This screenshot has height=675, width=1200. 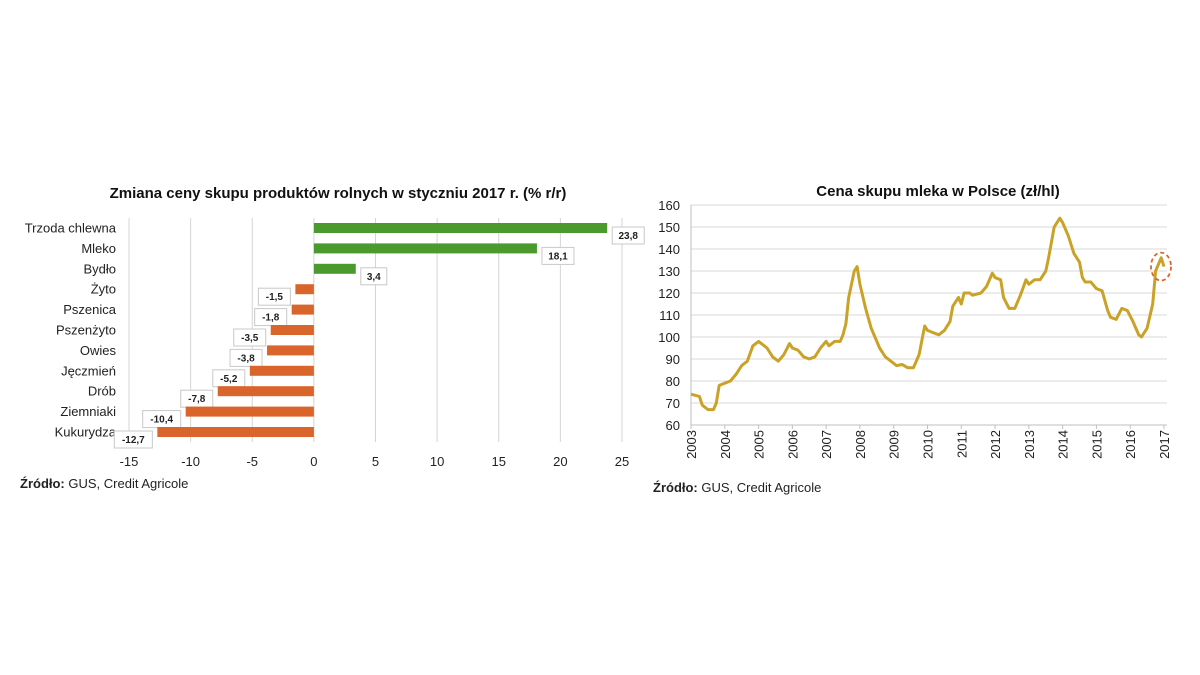 I want to click on x-tick-label: 5, so click(x=375, y=461).